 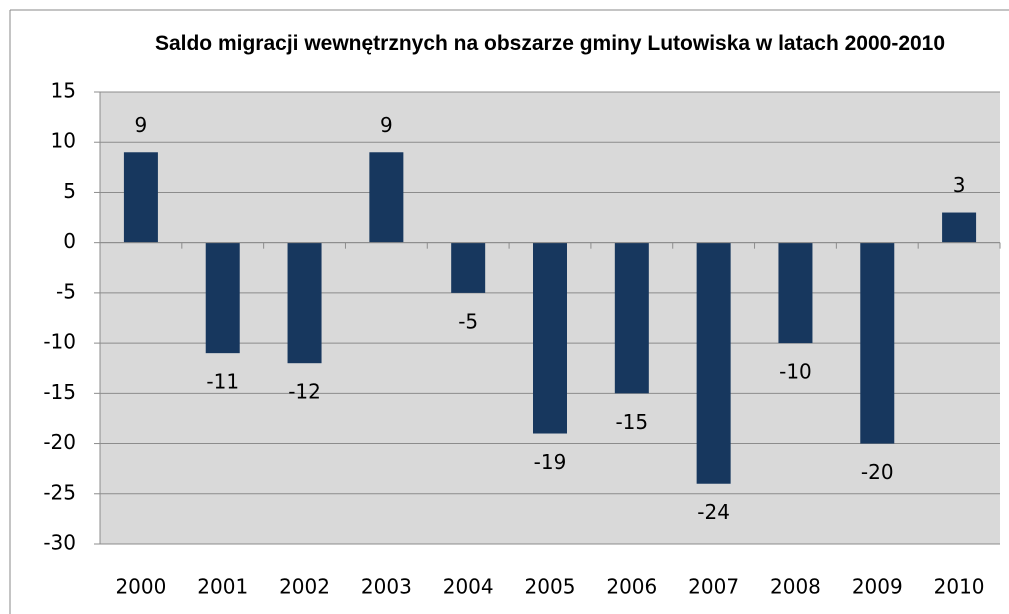 What do you see at coordinates (66, 291) in the screenshot?
I see `y-tick-label: -5` at bounding box center [66, 291].